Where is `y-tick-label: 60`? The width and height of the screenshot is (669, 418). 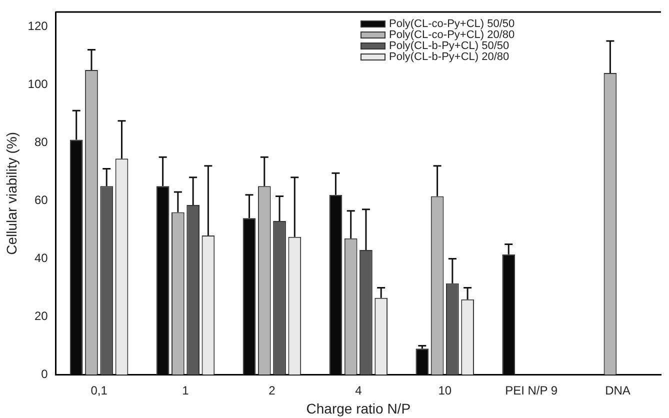
y-tick-label: 60 is located at coordinates (41, 199).